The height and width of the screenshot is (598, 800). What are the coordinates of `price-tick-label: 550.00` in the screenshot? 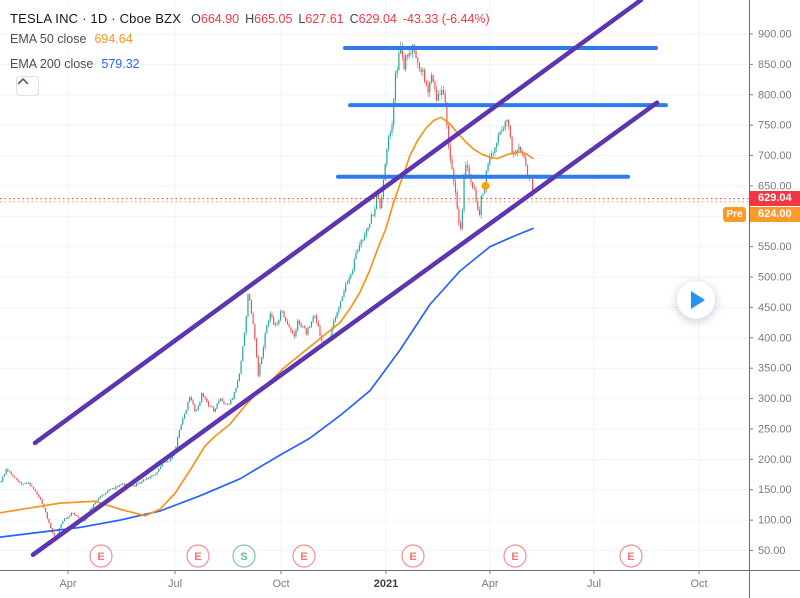 It's located at (775, 247).